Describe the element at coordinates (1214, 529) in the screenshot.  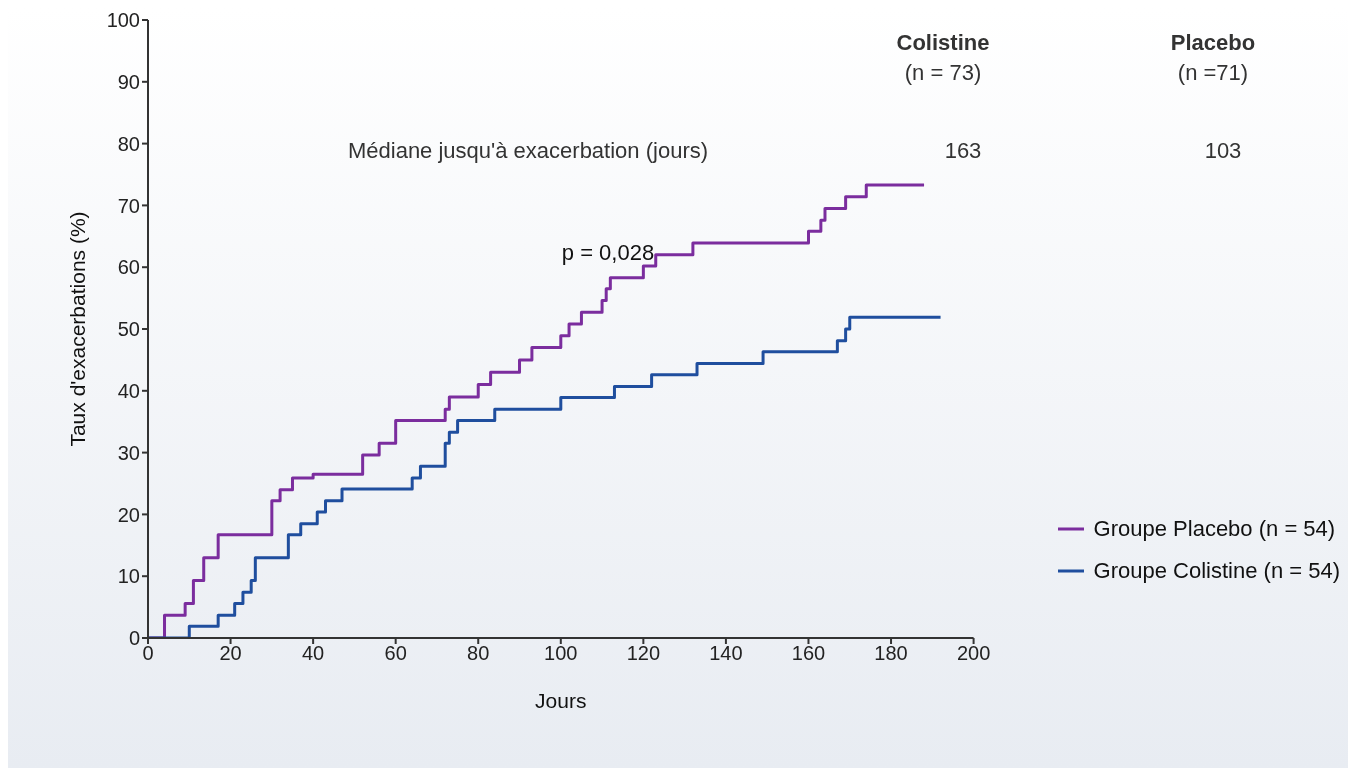
I see `legend-label: Groupe Placebo (n = 54)` at that location.